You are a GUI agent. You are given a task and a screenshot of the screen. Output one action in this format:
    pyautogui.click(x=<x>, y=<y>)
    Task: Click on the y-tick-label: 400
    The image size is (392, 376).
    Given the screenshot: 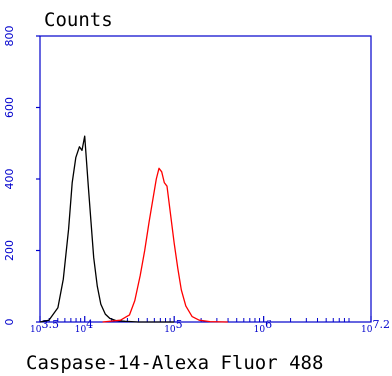 What is the action you would take?
    pyautogui.click(x=9, y=179)
    